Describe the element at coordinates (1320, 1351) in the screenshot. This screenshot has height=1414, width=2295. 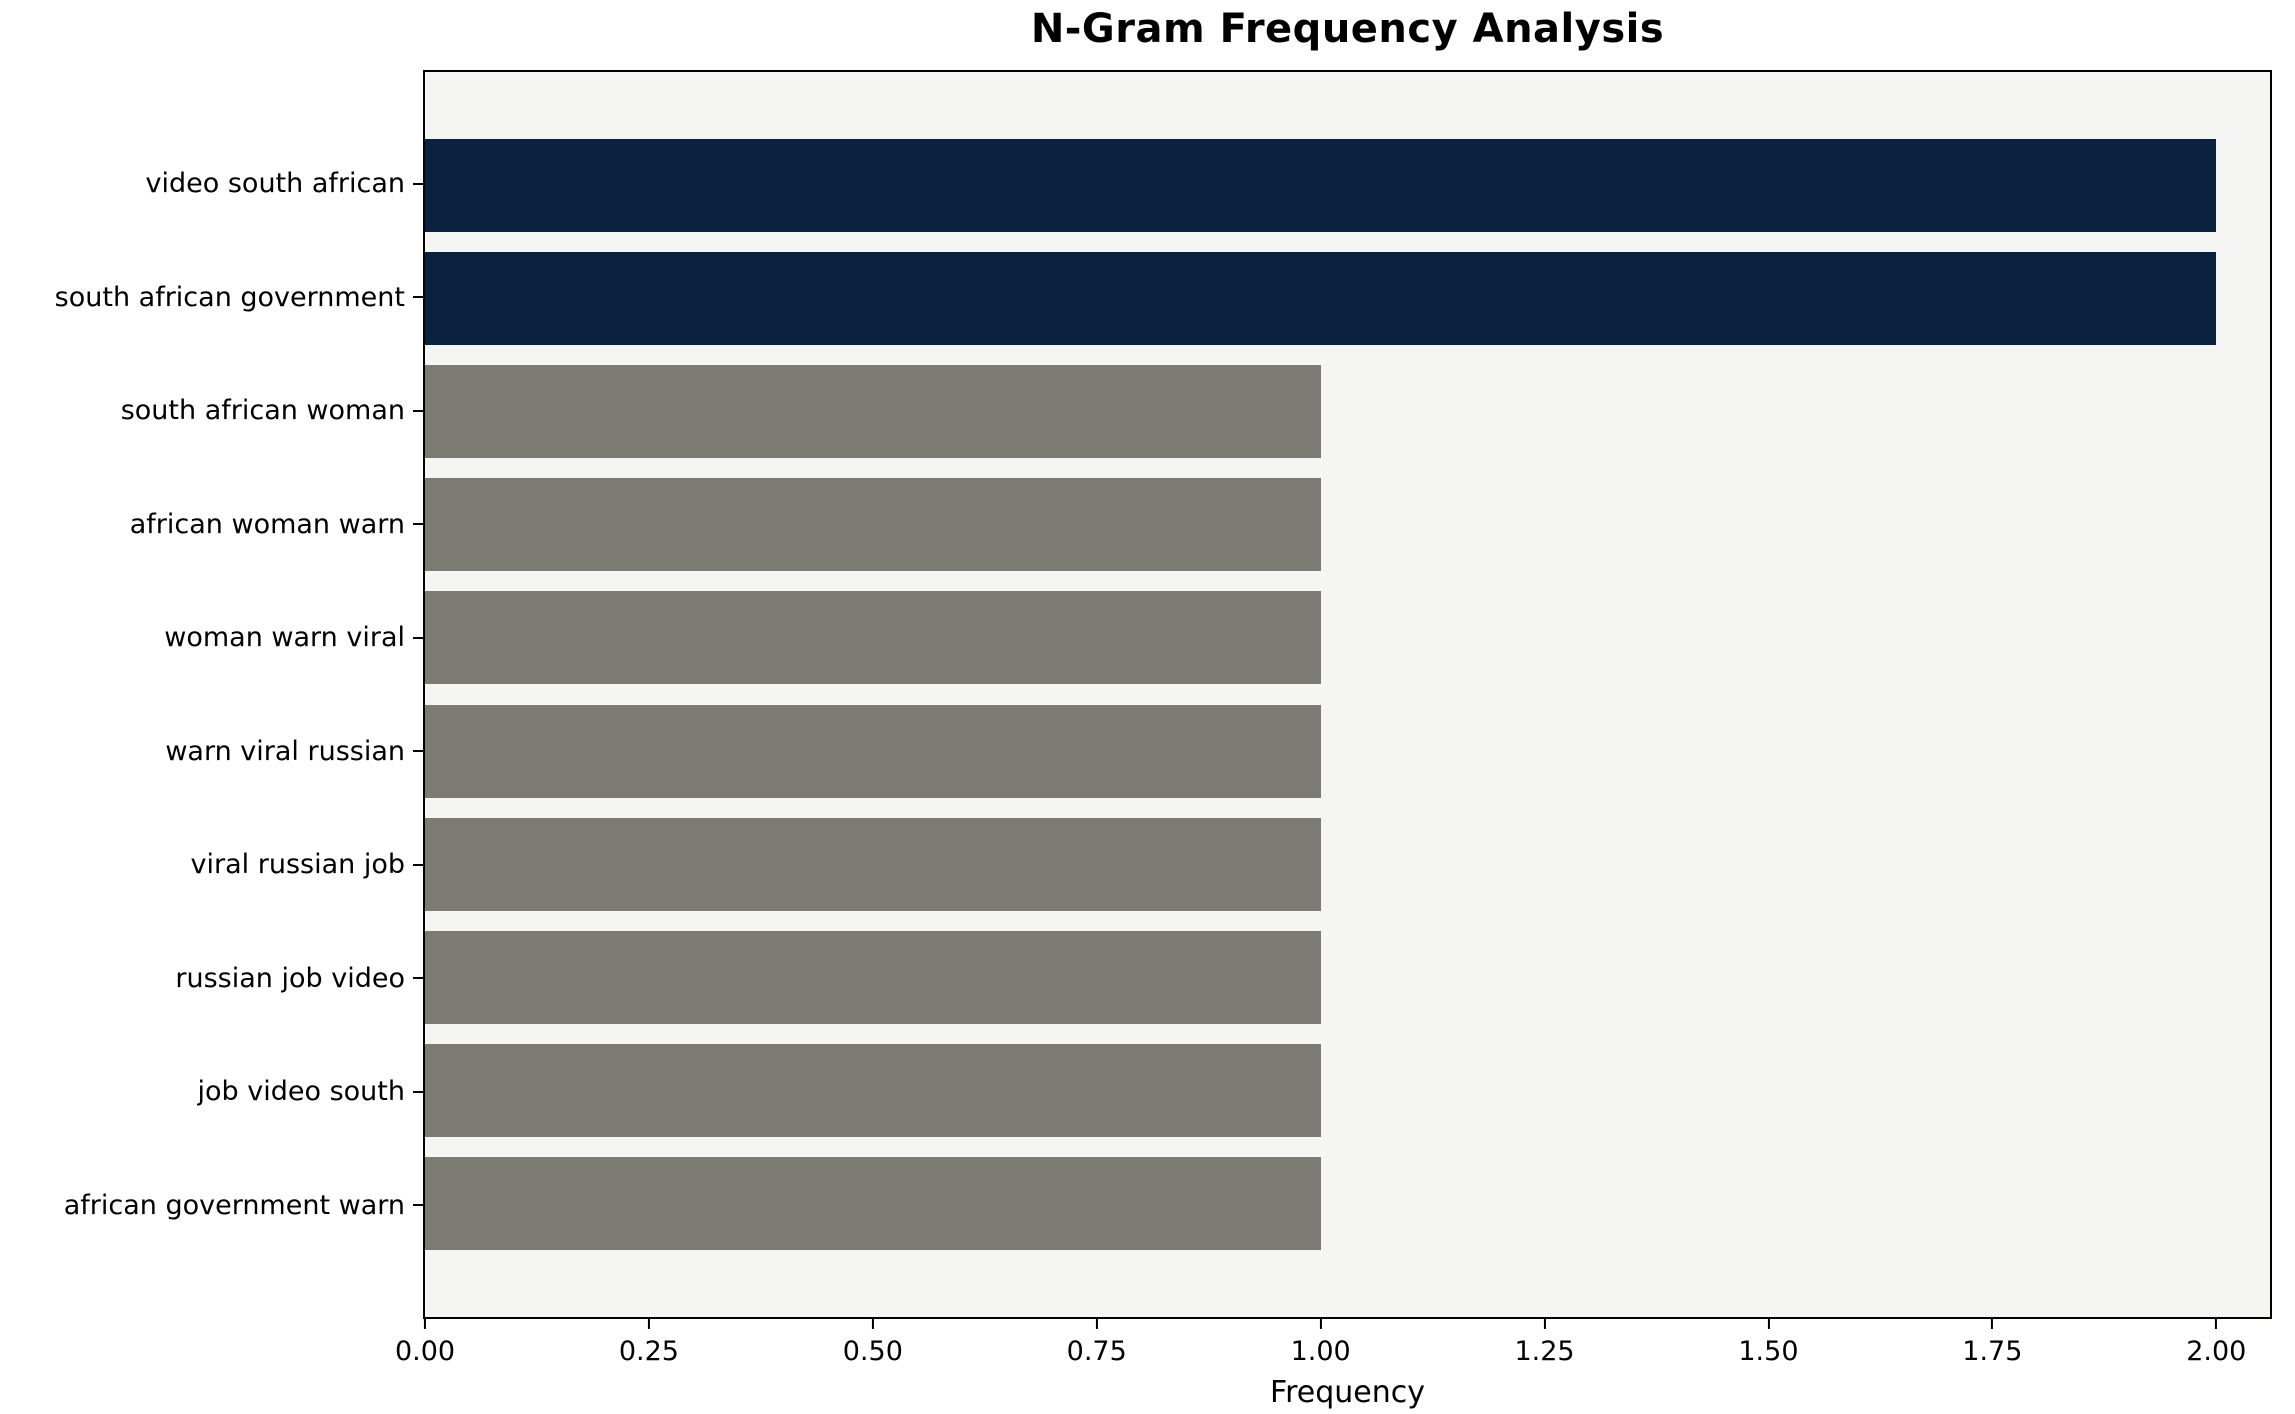
I see `x-tick-label: 1.00` at that location.